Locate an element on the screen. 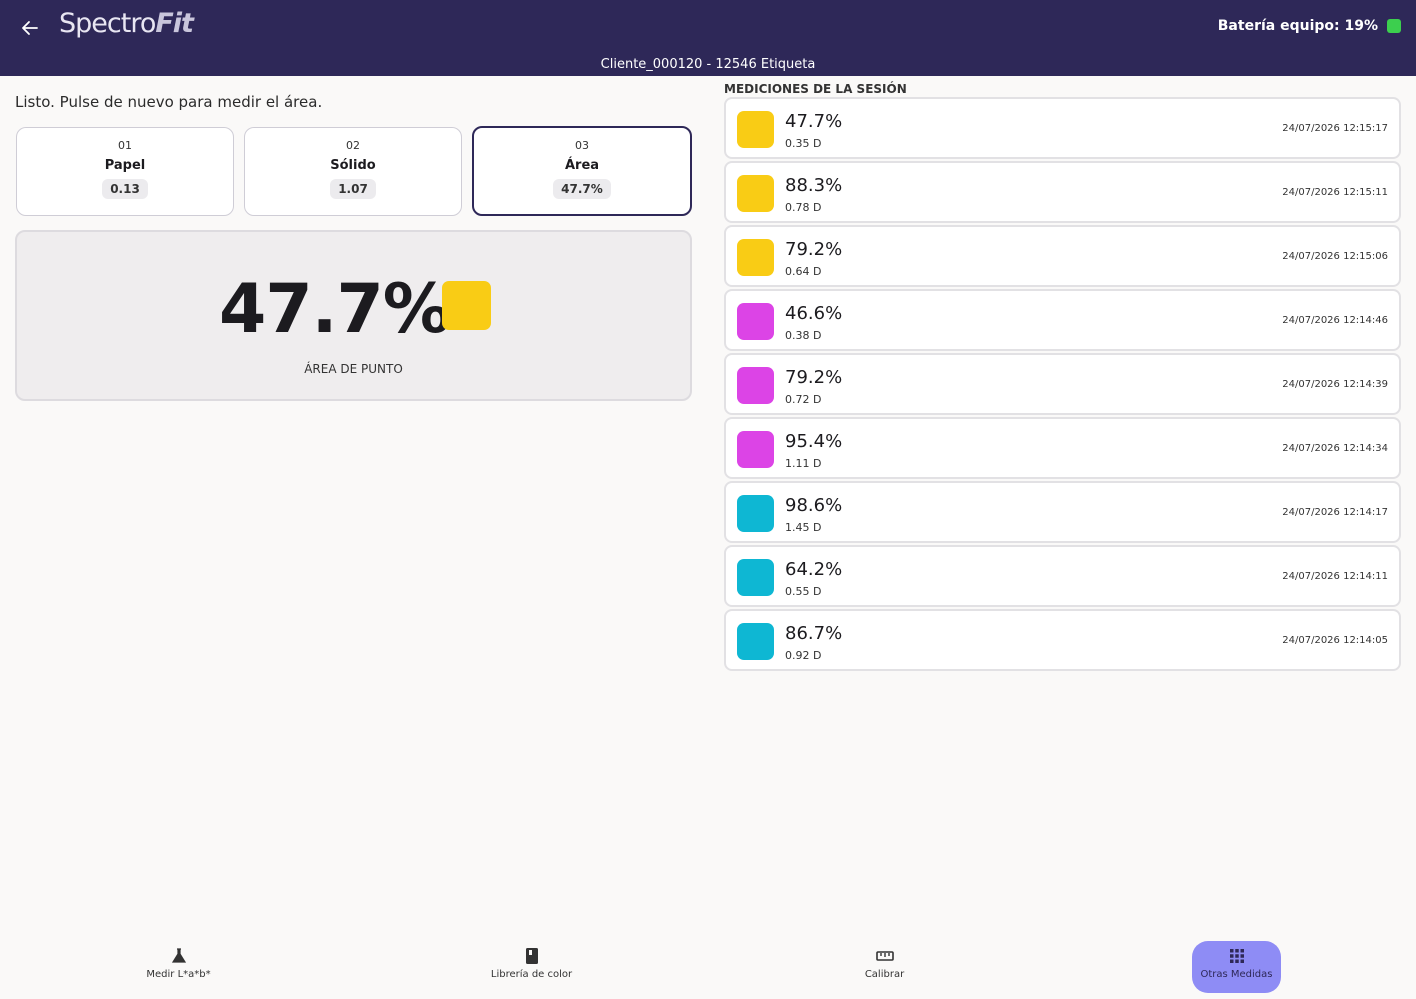  nav-color-library: Librería de color is located at coordinates (531, 967).